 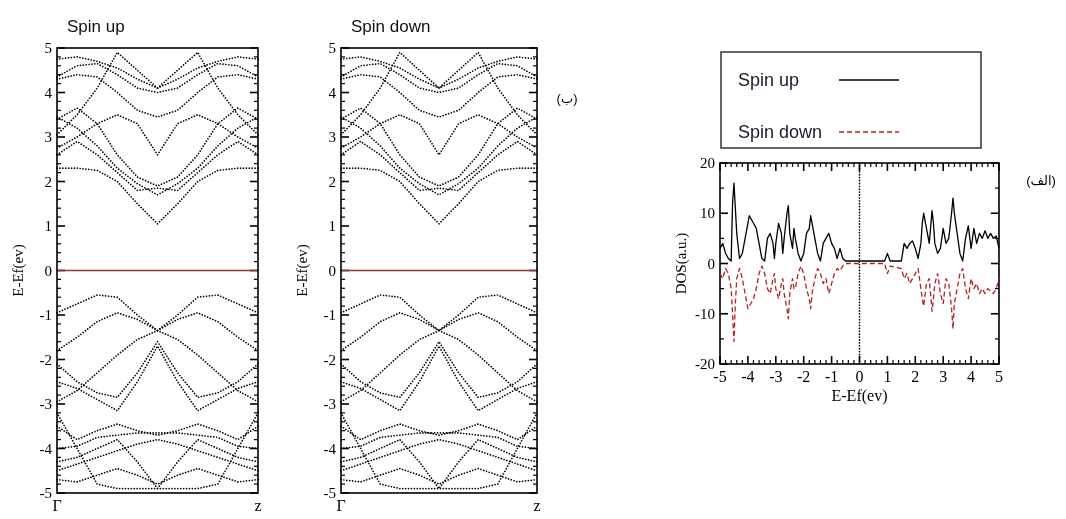 I want to click on x-tick-label: 5, so click(x=999, y=376).